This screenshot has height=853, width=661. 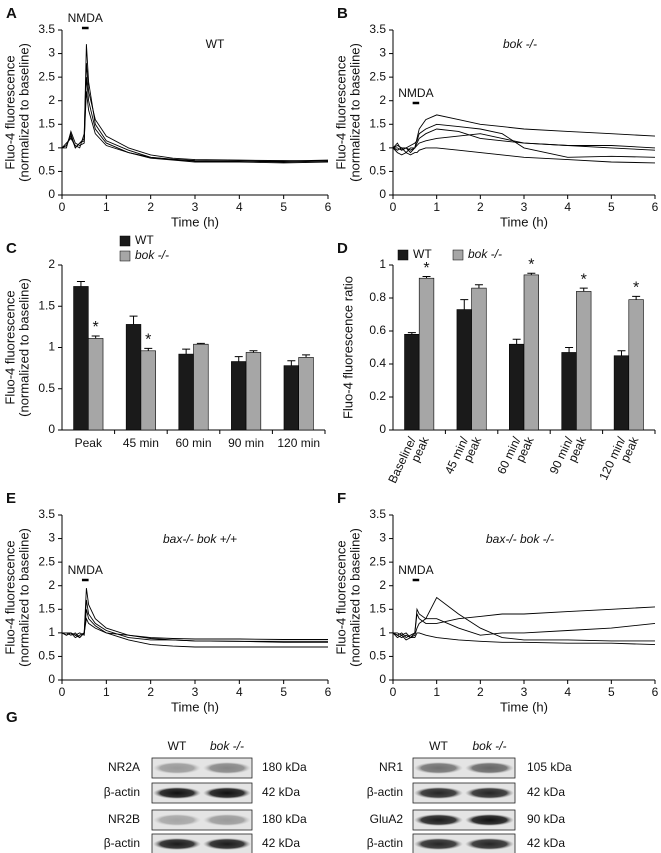 I want to click on y-tick-label: 0.8, so click(x=377, y=297).